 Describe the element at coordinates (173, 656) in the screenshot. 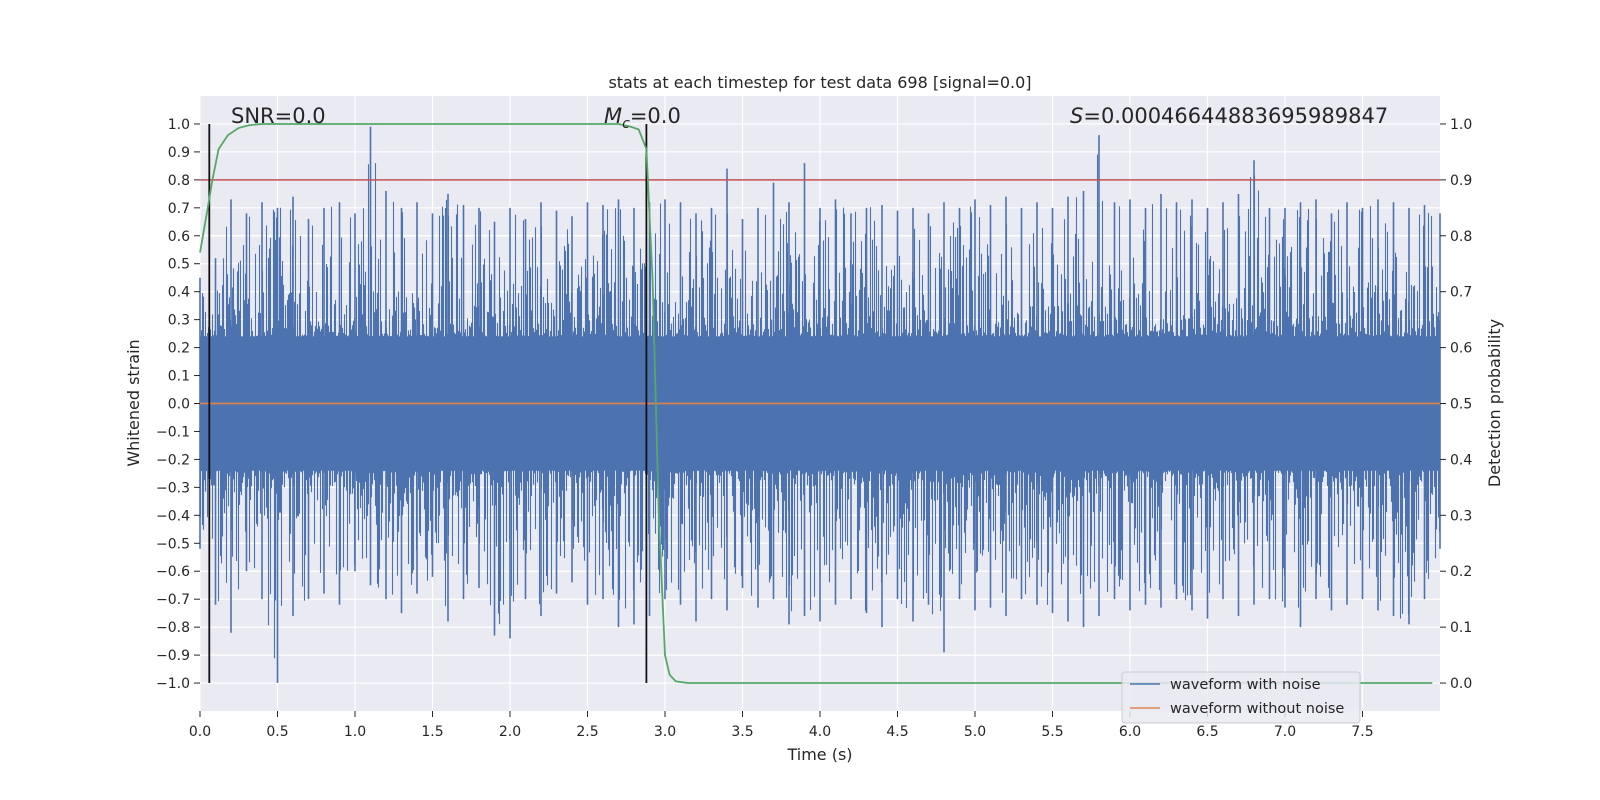

I see `y-tick-label: −0.9` at that location.